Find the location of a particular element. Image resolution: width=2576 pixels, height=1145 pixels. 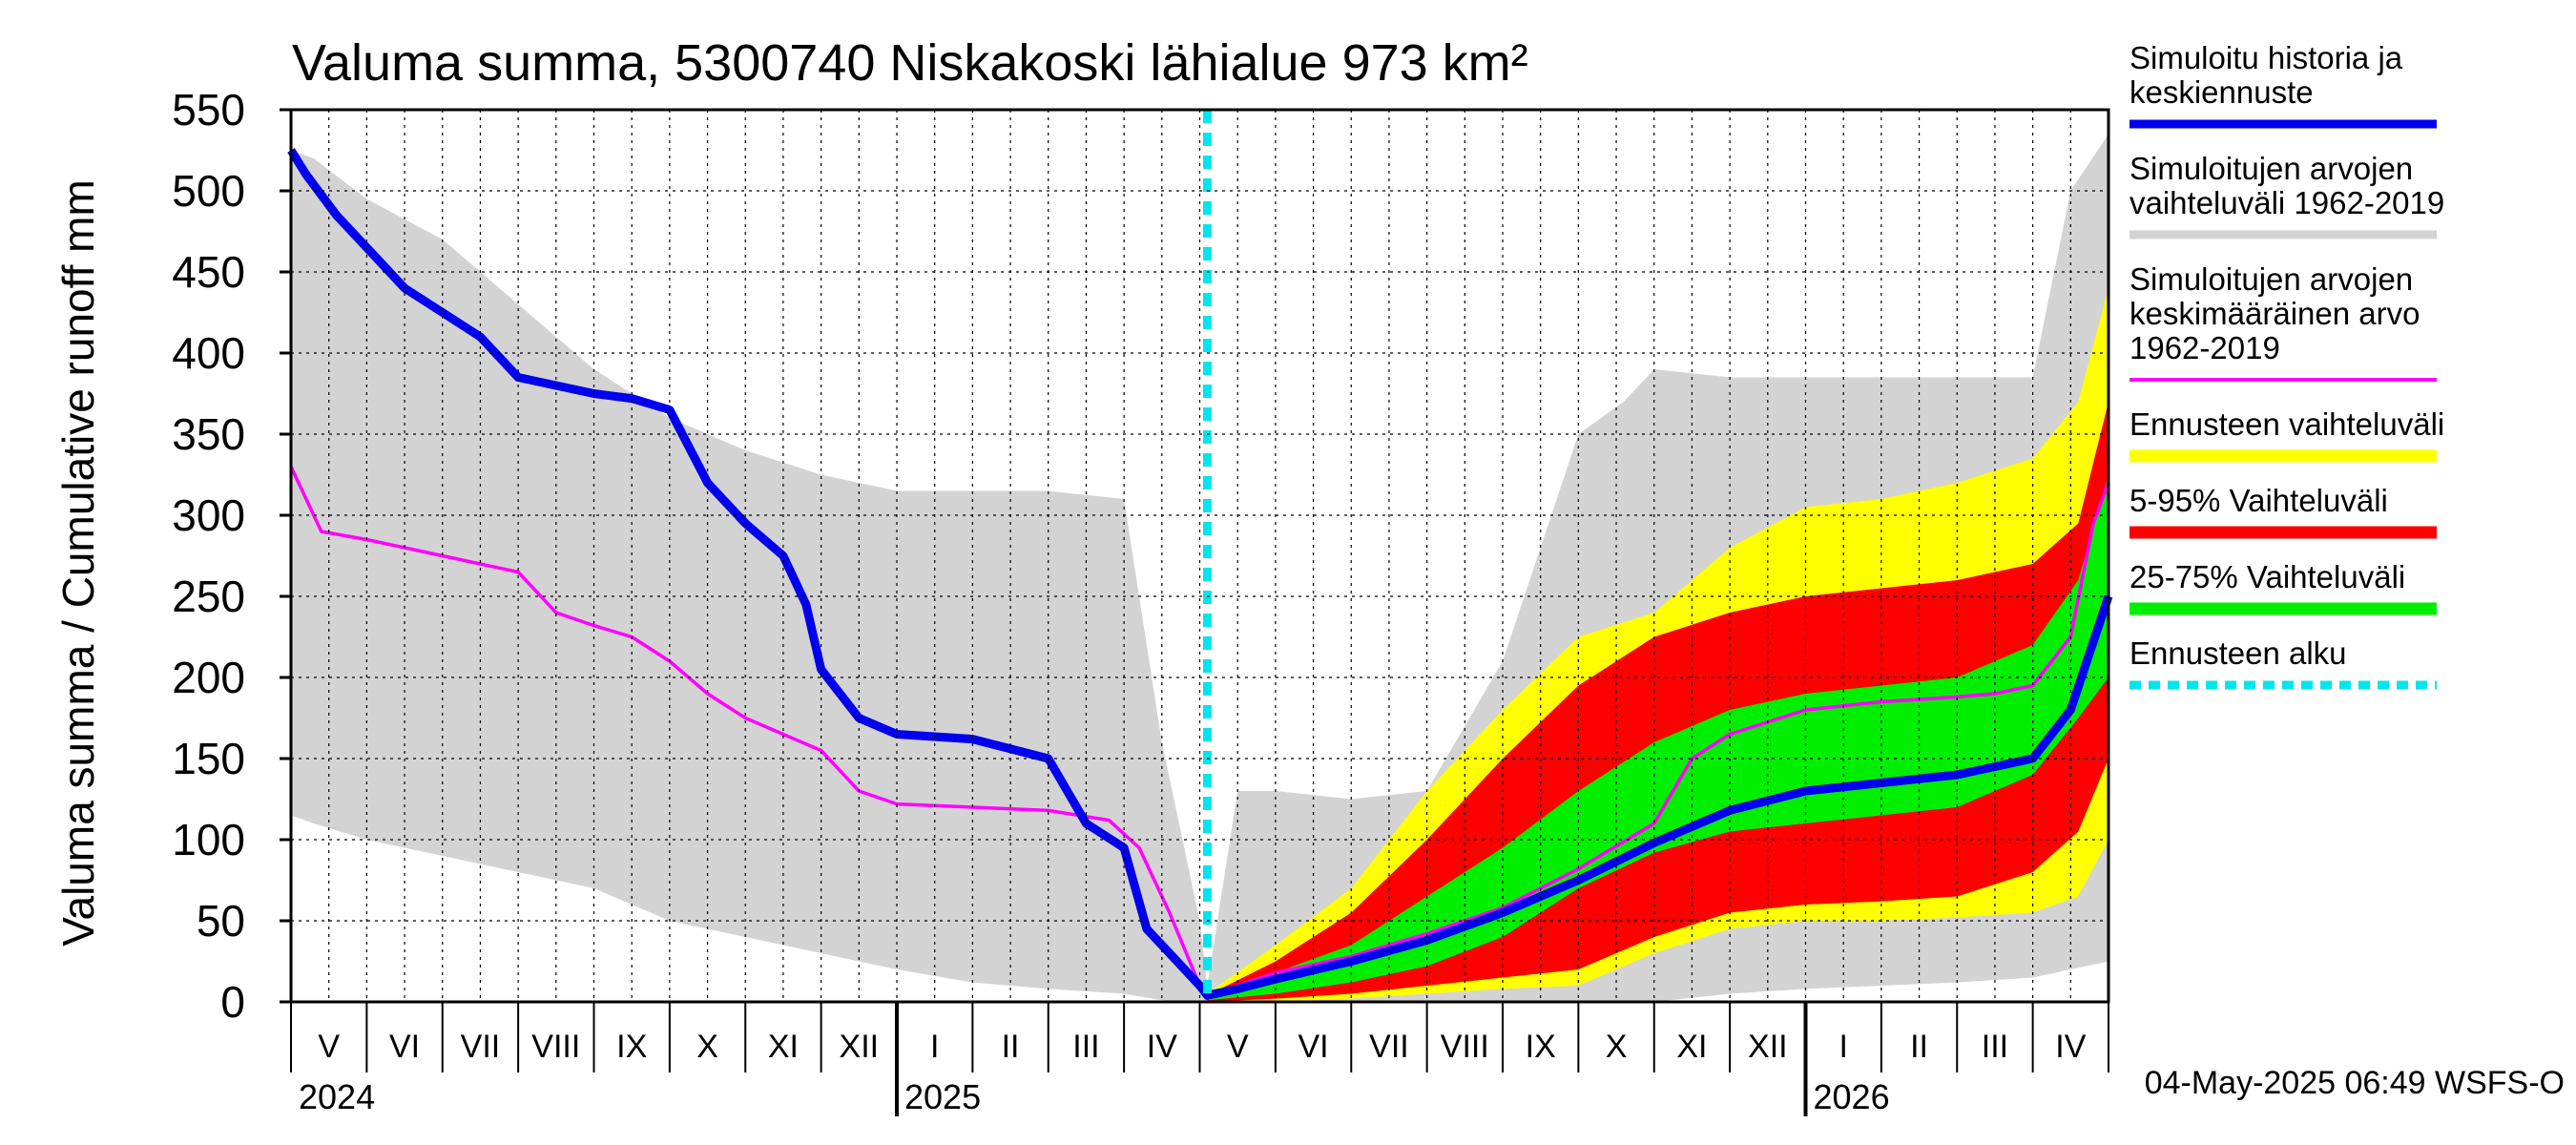

y-tick-label: 150 is located at coordinates (208, 758).